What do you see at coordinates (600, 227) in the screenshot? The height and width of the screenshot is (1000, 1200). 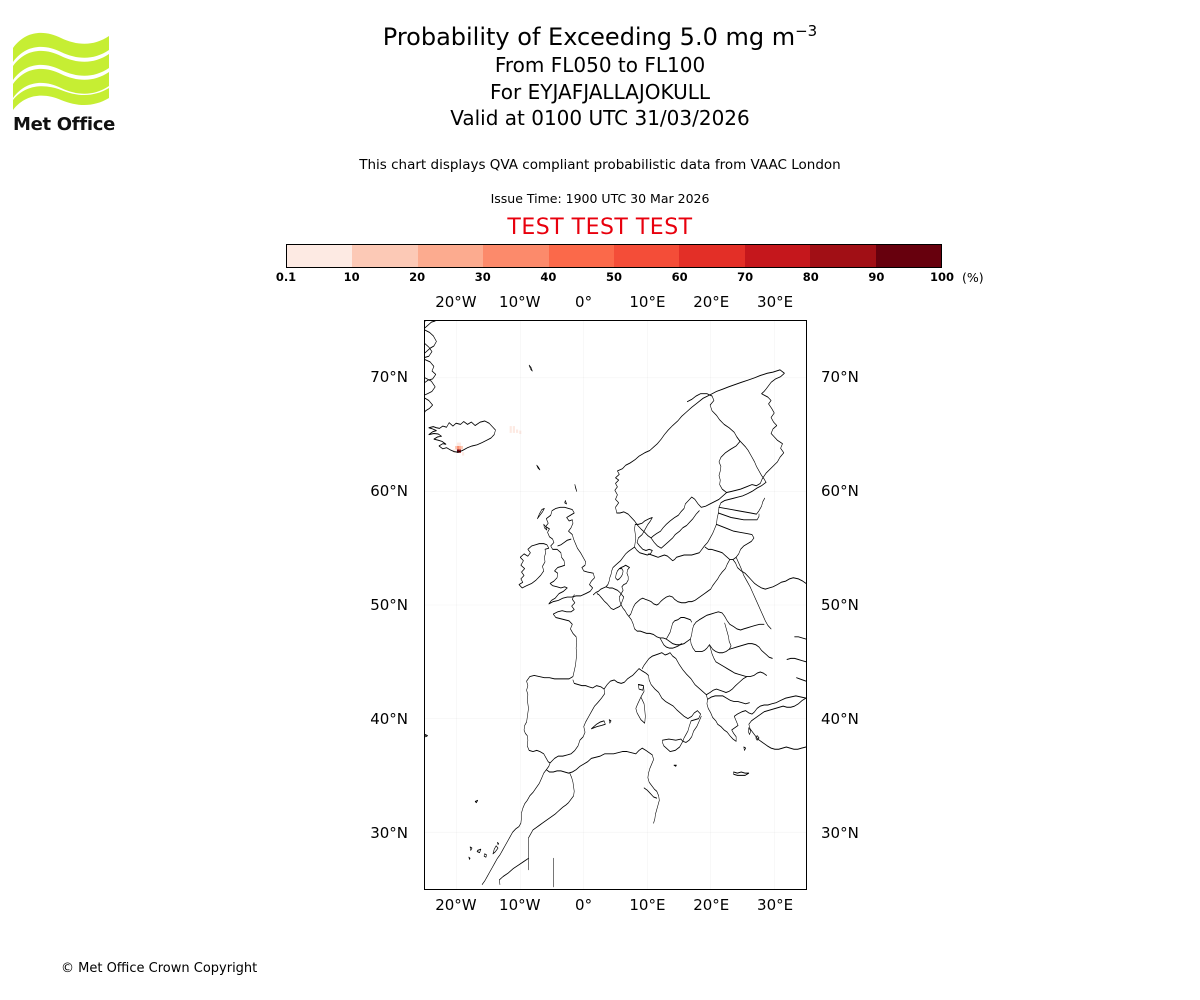 I see `test-banner: TEST TEST TEST` at bounding box center [600, 227].